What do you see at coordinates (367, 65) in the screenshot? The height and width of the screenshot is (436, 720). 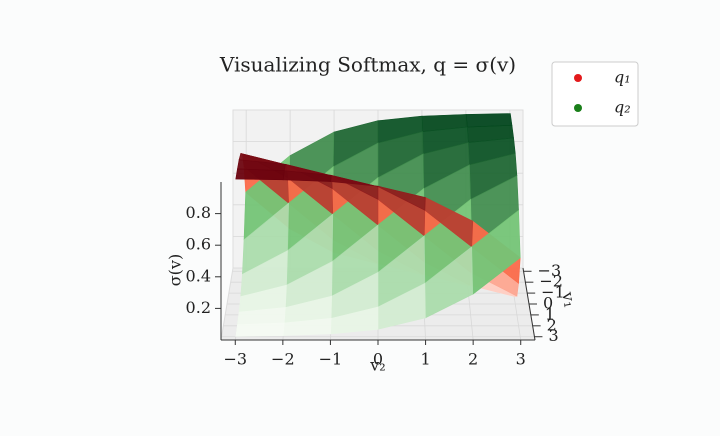 I see `chart-title: Visualizing Softmax, q = σ(v)` at bounding box center [367, 65].